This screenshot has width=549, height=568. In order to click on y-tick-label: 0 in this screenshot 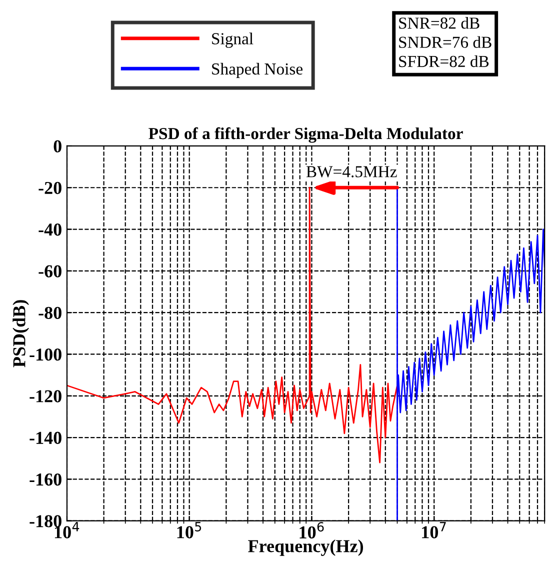, I will do `click(58, 146)`.